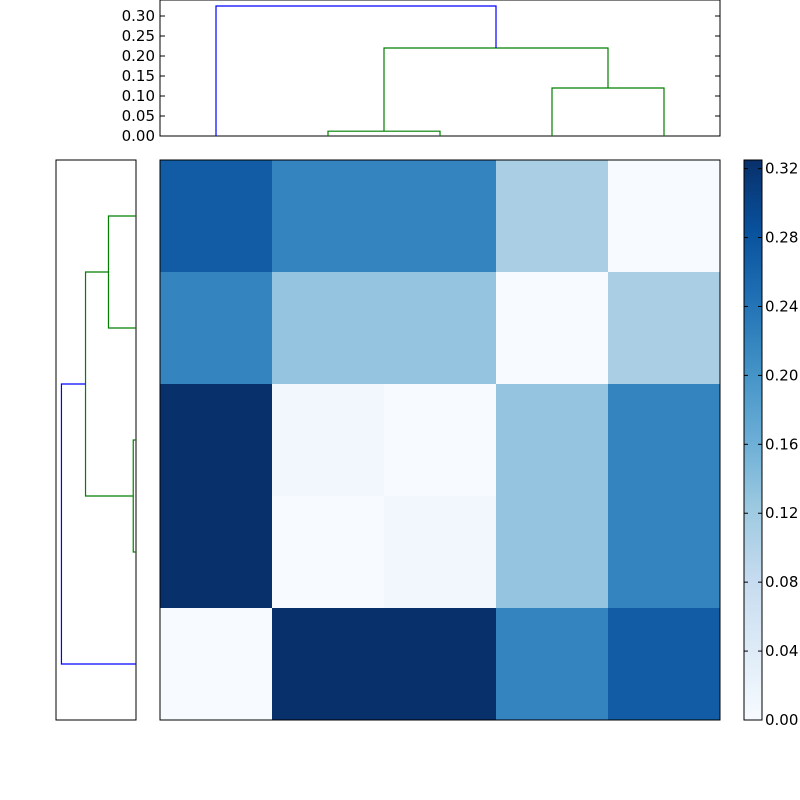 The image size is (800, 800). Describe the element at coordinates (138, 136) in the screenshot. I see `top-dendrogram-ytick-label-0: 0.00` at that location.